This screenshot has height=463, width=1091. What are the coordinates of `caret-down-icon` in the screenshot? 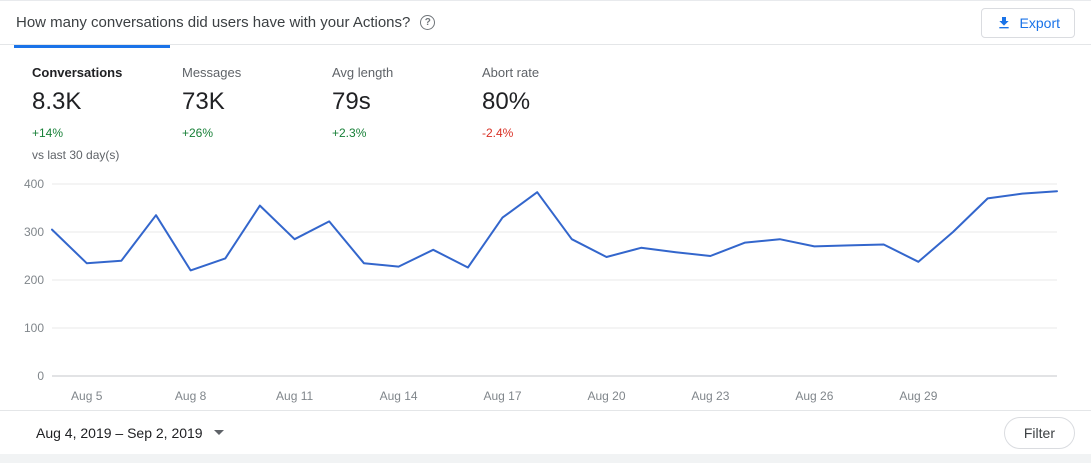 It's located at (218, 432).